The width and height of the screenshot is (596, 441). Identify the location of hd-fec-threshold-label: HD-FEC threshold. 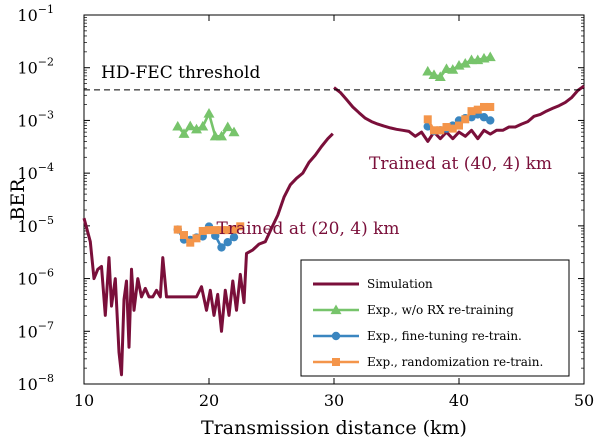
(180, 73).